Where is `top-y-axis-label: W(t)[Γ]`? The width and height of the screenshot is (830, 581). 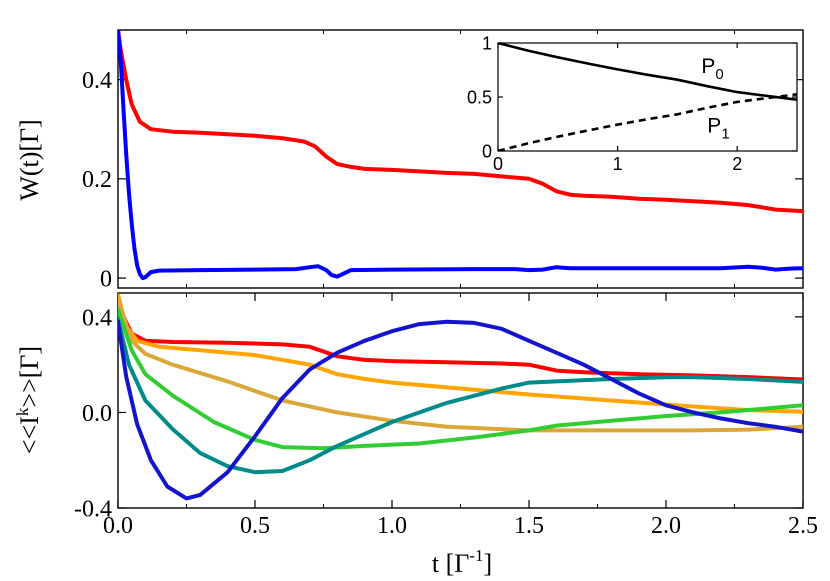
top-y-axis-label: W(t)[Γ] is located at coordinates (29, 159).